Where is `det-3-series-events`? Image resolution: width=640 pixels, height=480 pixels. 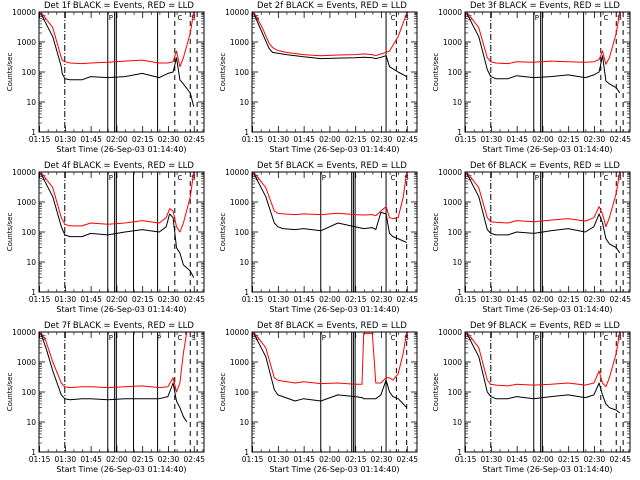 det-3-series-events is located at coordinates (543, 53).